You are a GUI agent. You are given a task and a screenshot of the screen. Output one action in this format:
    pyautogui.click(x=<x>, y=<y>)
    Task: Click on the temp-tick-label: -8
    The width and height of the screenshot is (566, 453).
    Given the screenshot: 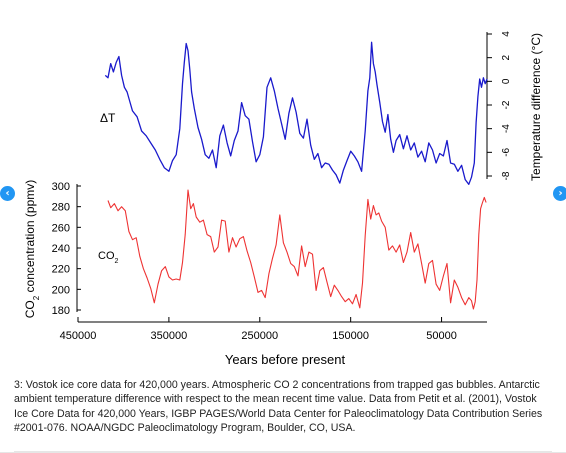 What is the action you would take?
    pyautogui.click(x=506, y=175)
    